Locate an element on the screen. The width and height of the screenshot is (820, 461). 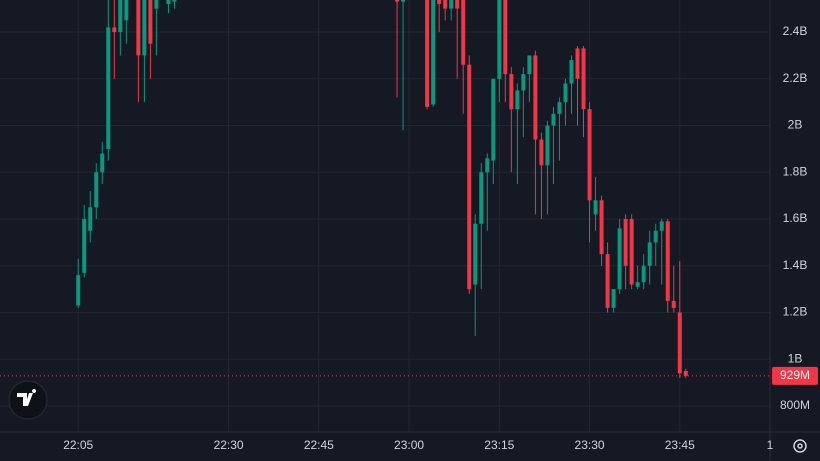
y-tick-label: 1.8B is located at coordinates (795, 171).